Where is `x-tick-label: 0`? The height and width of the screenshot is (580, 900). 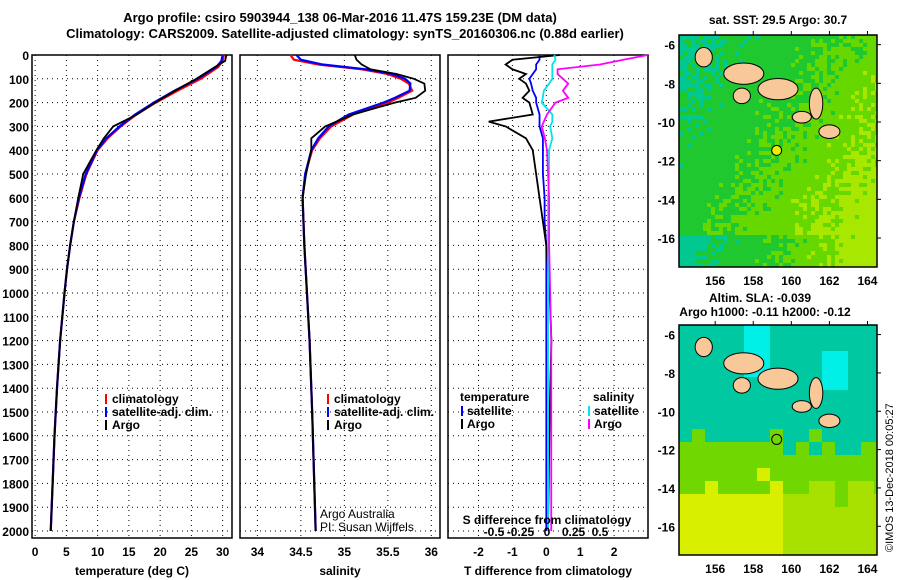 x-tick-label: 0 is located at coordinates (546, 552).